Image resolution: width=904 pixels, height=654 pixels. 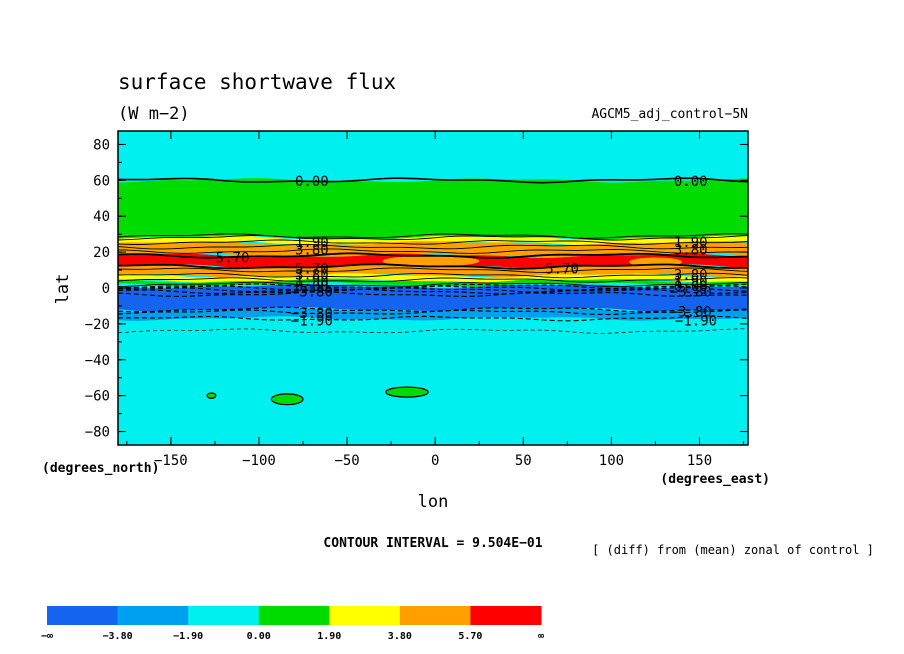 I want to click on x-tick-label: 50, so click(x=523, y=461).